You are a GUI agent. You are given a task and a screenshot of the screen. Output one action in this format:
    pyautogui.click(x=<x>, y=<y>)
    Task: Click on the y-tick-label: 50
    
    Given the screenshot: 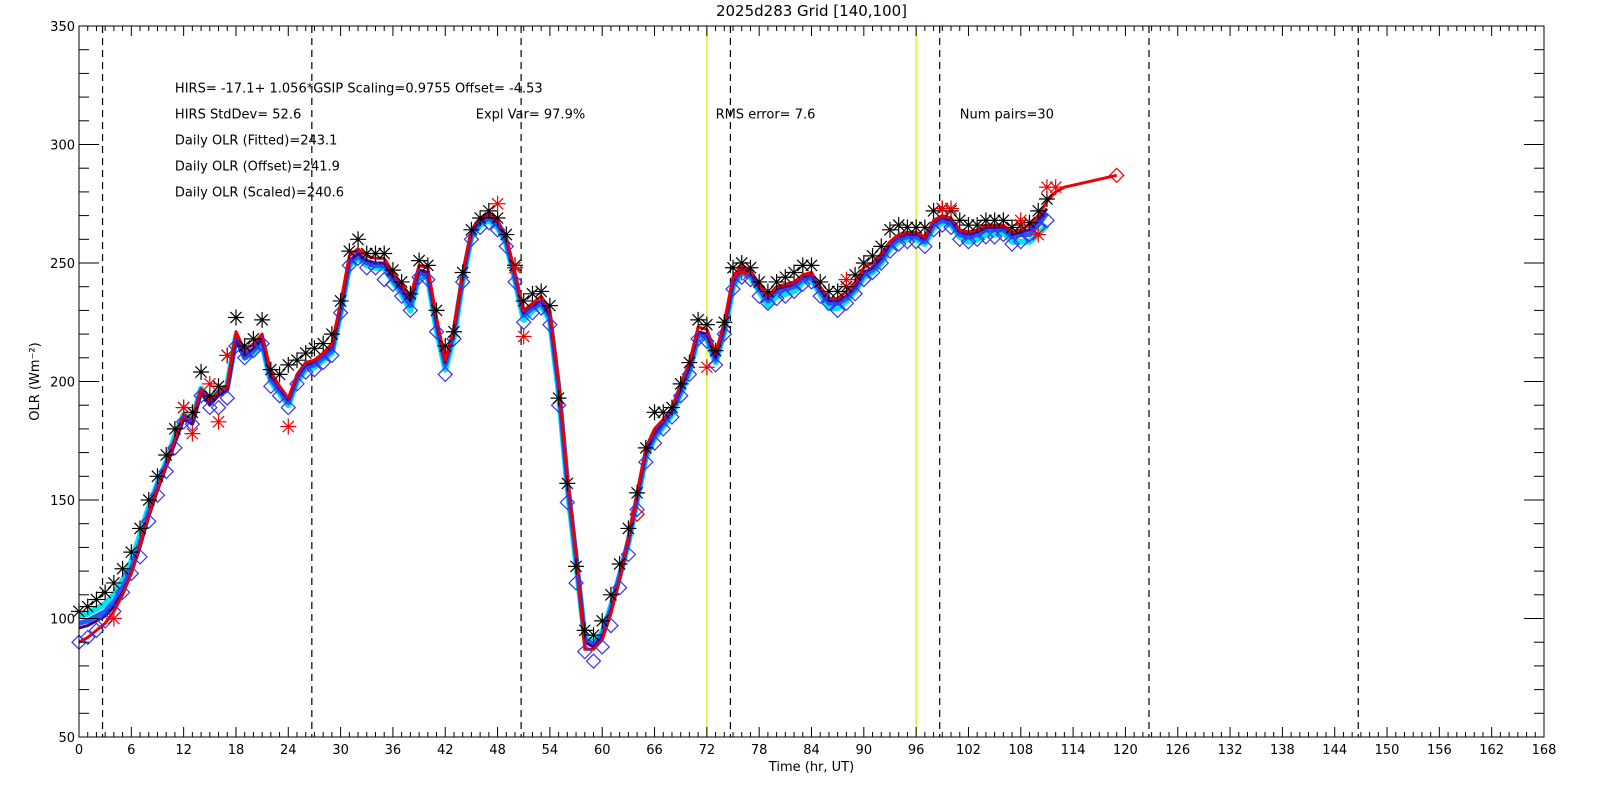 What is the action you would take?
    pyautogui.click(x=66, y=738)
    